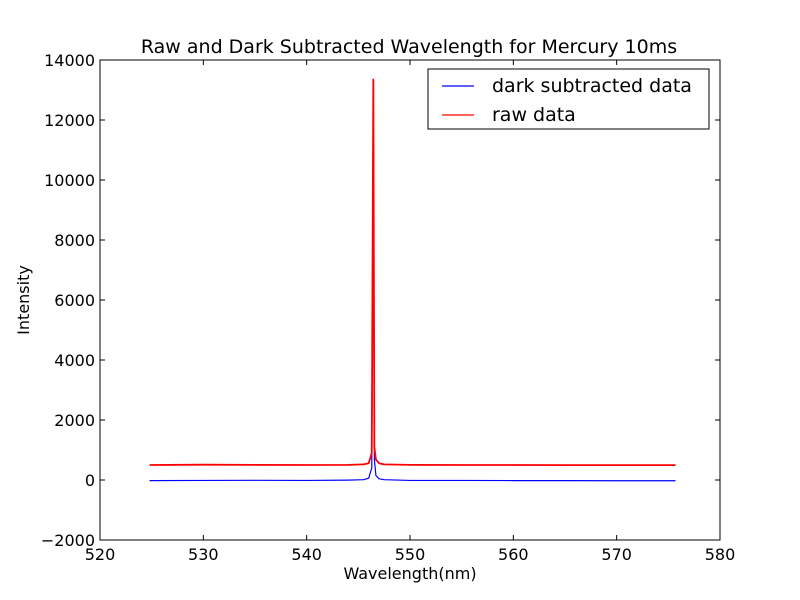 Image resolution: width=800 pixels, height=600 pixels. I want to click on y-tick-label: −2000, so click(68, 540).